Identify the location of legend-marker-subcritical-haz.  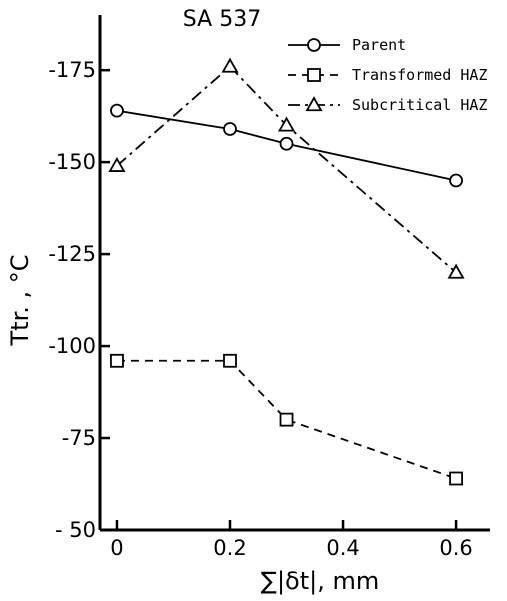
(314, 104).